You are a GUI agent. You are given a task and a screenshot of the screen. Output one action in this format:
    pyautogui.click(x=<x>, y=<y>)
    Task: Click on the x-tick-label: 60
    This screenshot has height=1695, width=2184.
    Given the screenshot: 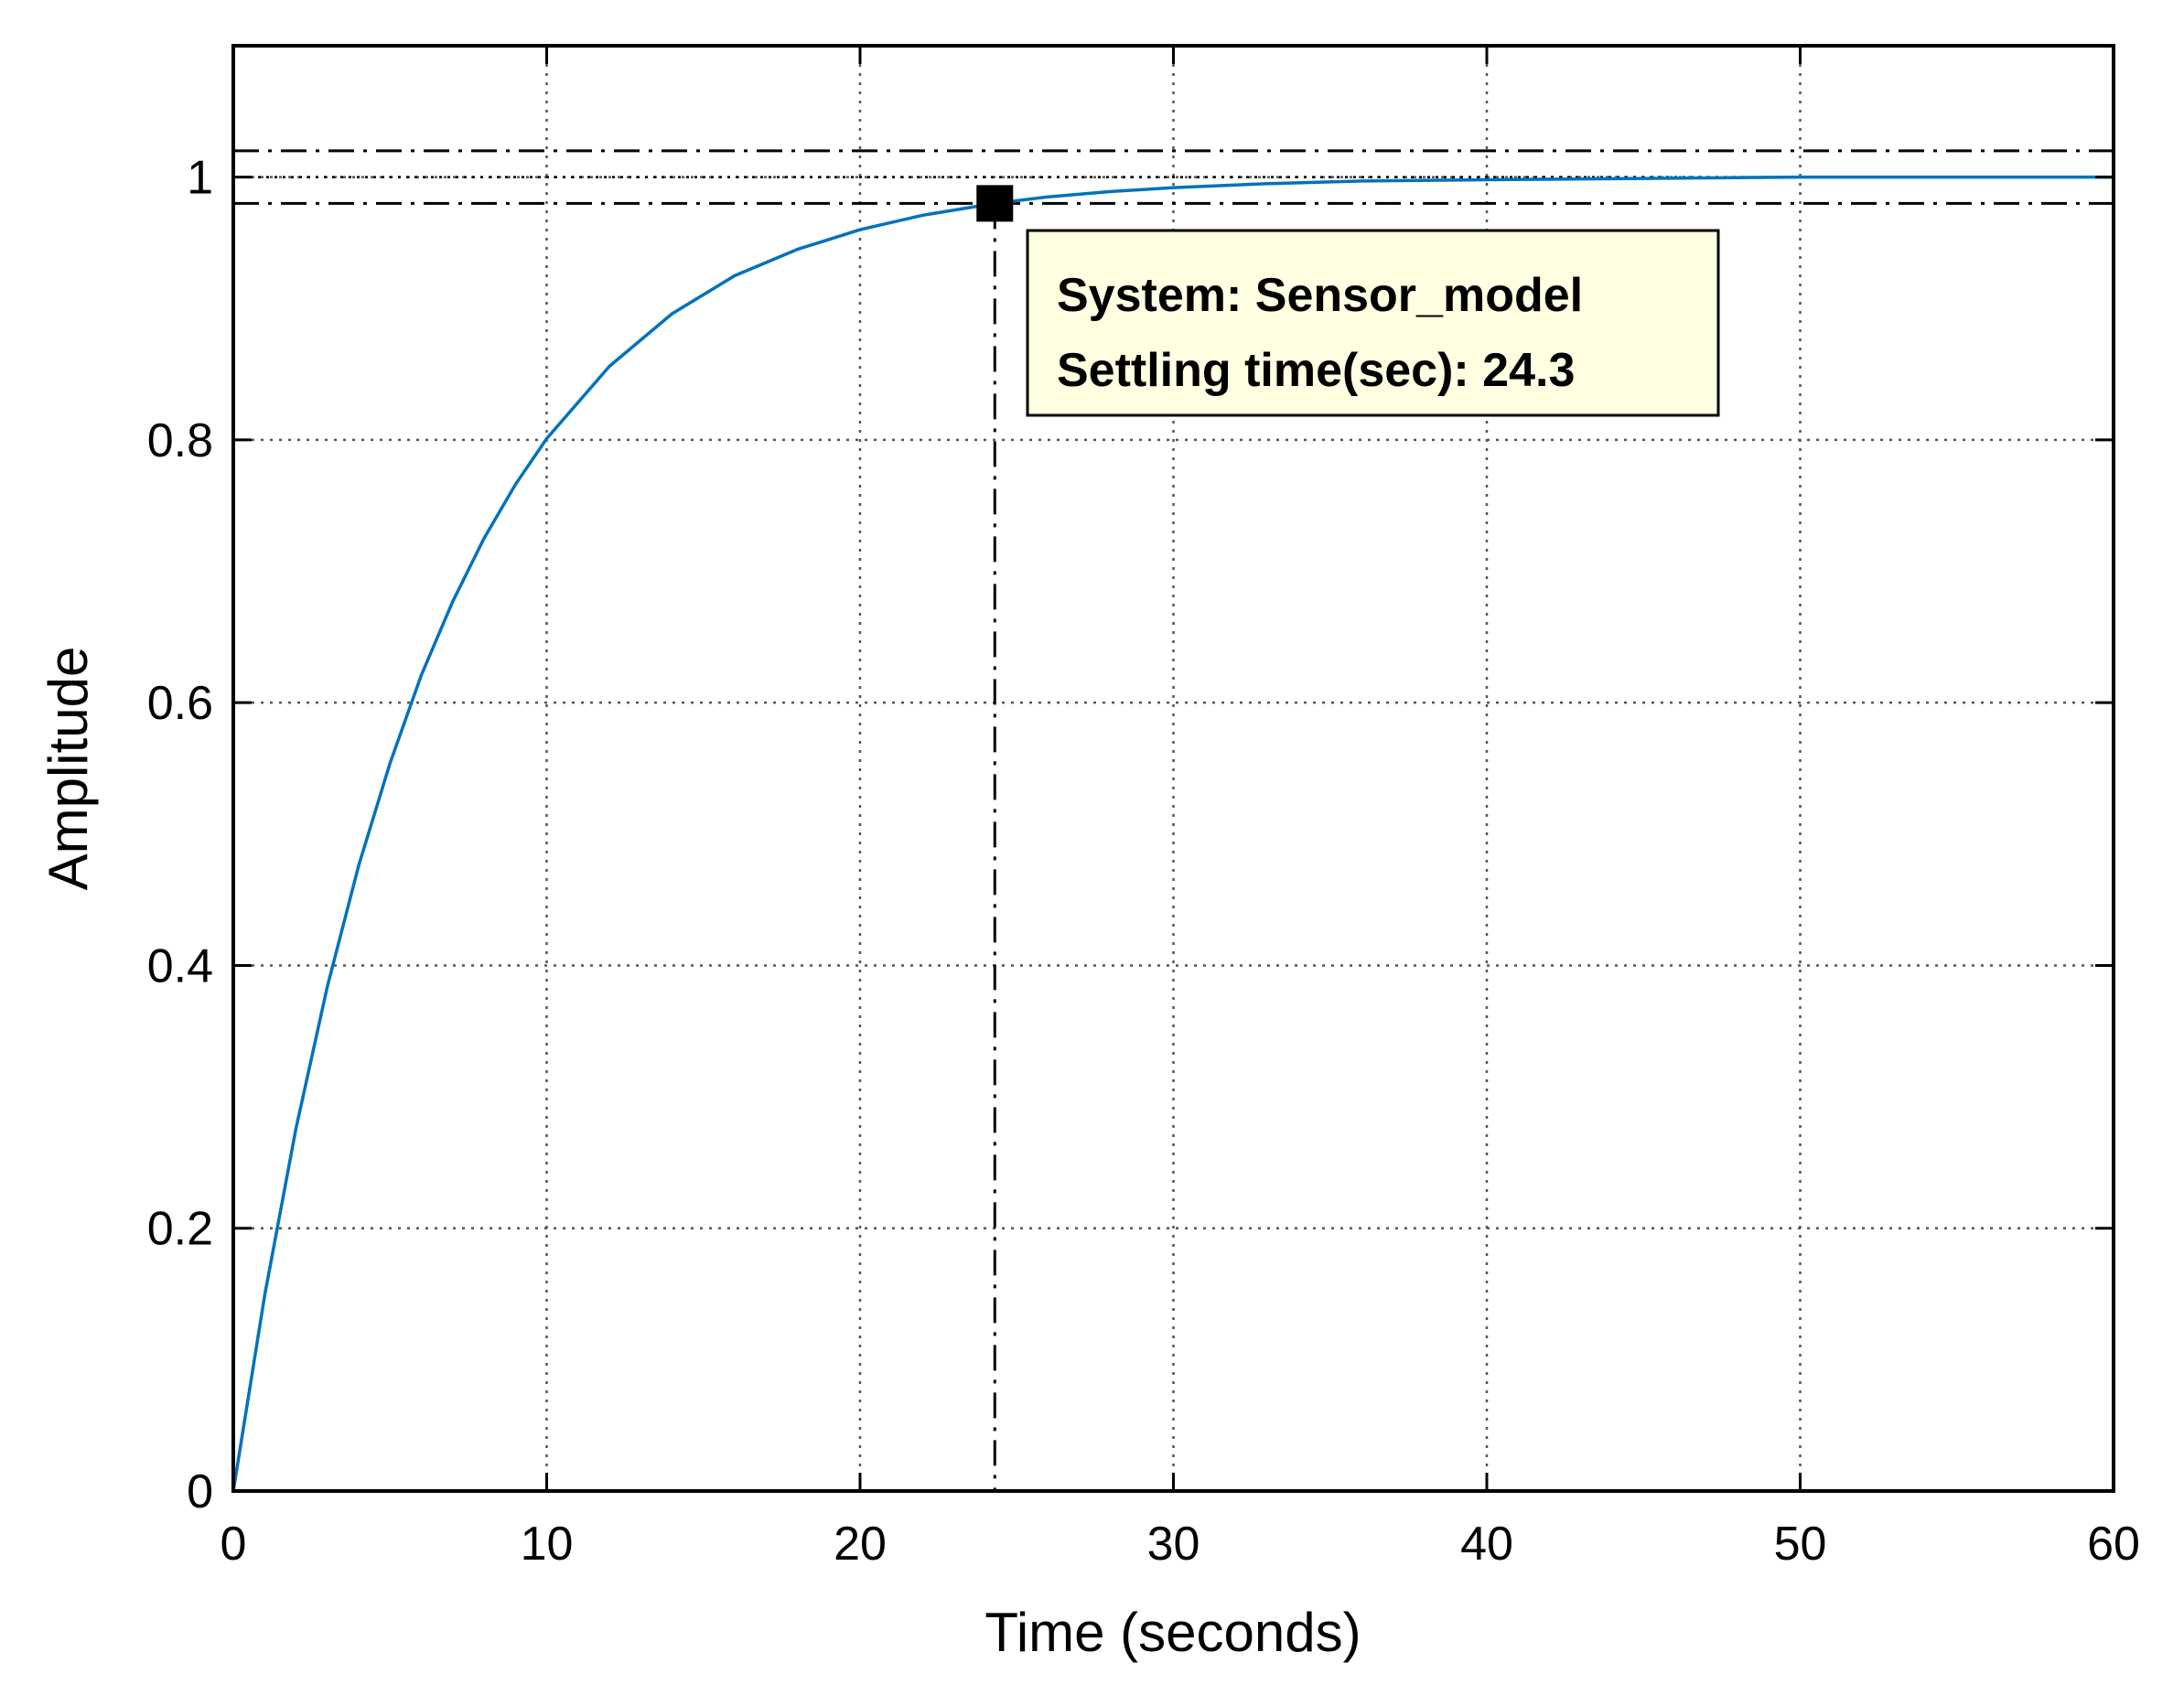 What is the action you would take?
    pyautogui.click(x=2113, y=1545)
    